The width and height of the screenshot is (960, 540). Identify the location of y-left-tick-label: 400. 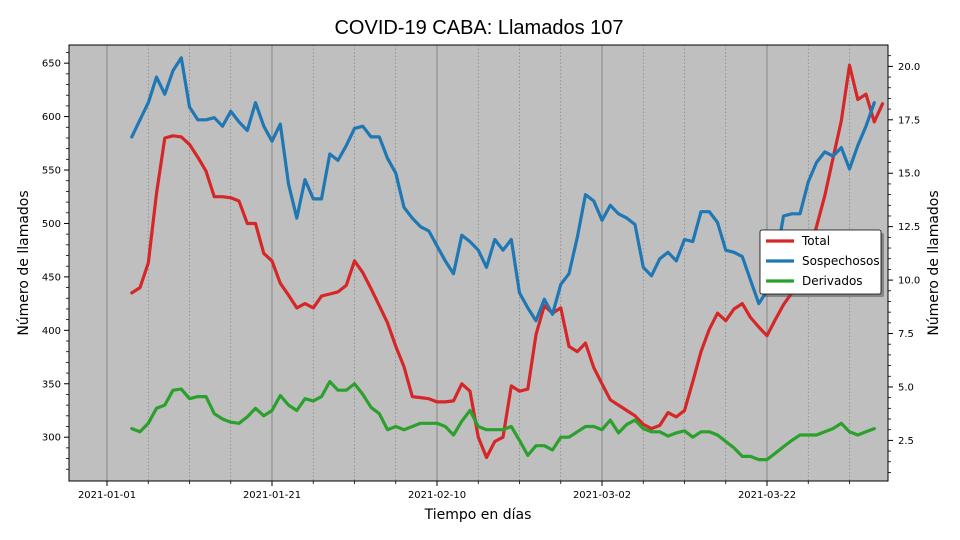
(51, 331).